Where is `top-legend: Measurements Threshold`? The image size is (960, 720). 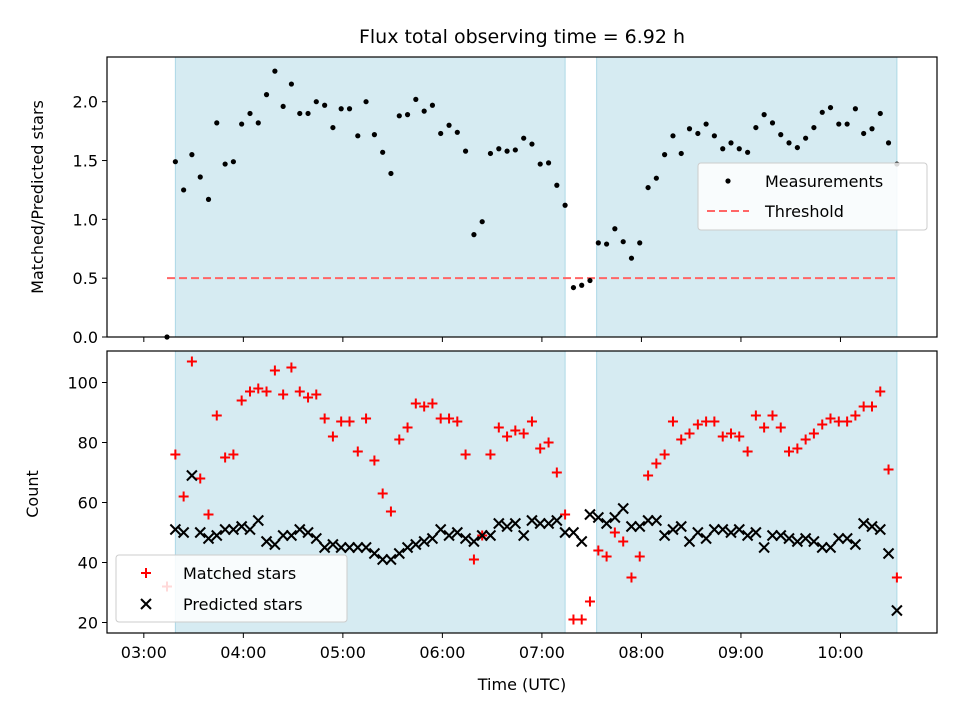 top-legend: Measurements Threshold is located at coordinates (812, 196).